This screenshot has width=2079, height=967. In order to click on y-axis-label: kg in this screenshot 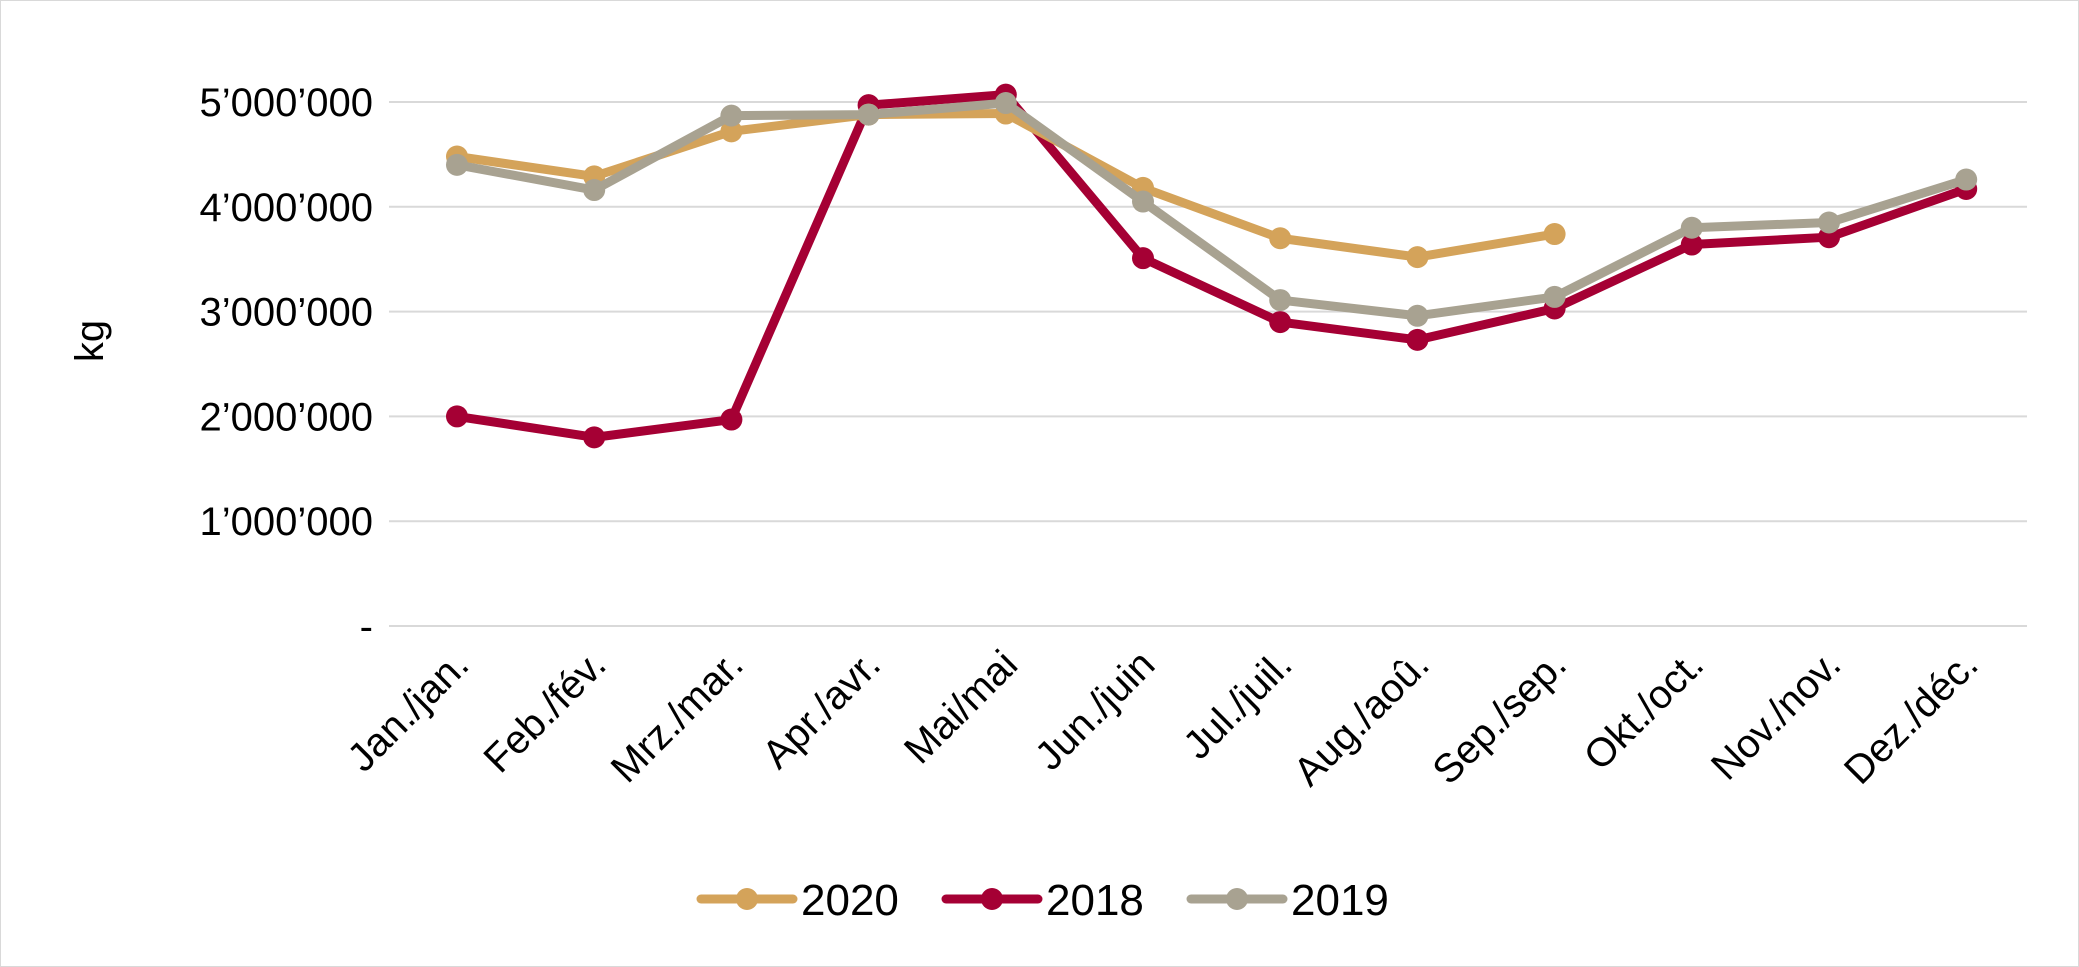, I will do `click(90, 341)`.